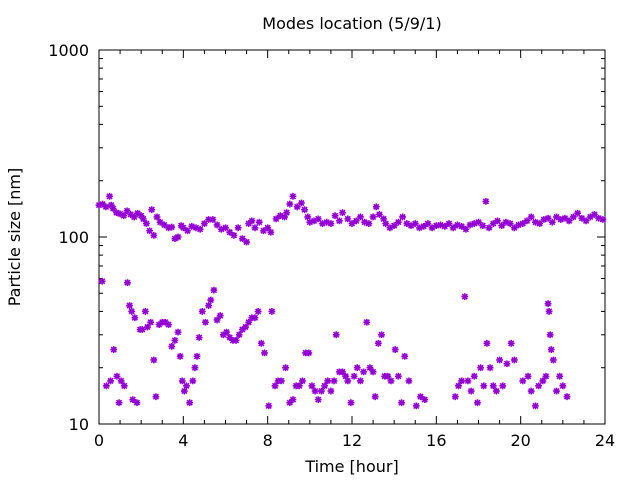 This screenshot has height=480, width=640. Describe the element at coordinates (79, 424) in the screenshot. I see `y-tick-label: 10` at that location.